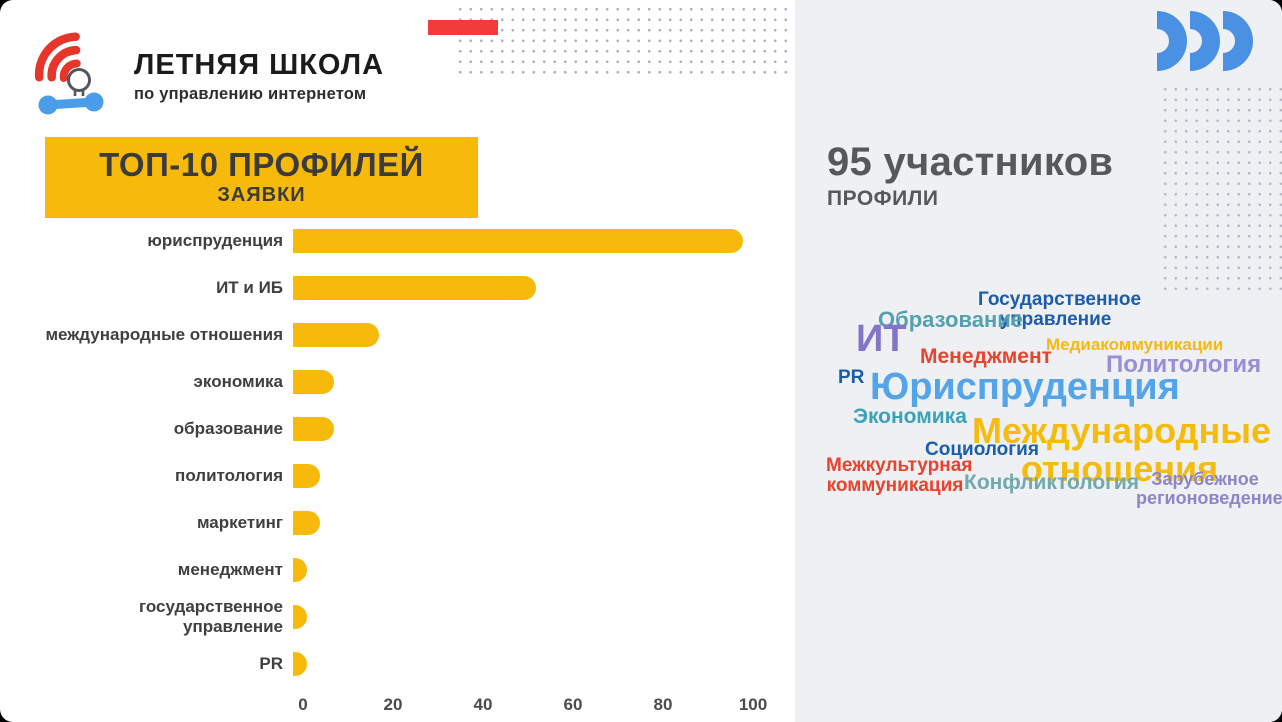 The width and height of the screenshot is (1282, 722). What do you see at coordinates (1184, 364) in the screenshot?
I see `wordcloud-item: Политология` at bounding box center [1184, 364].